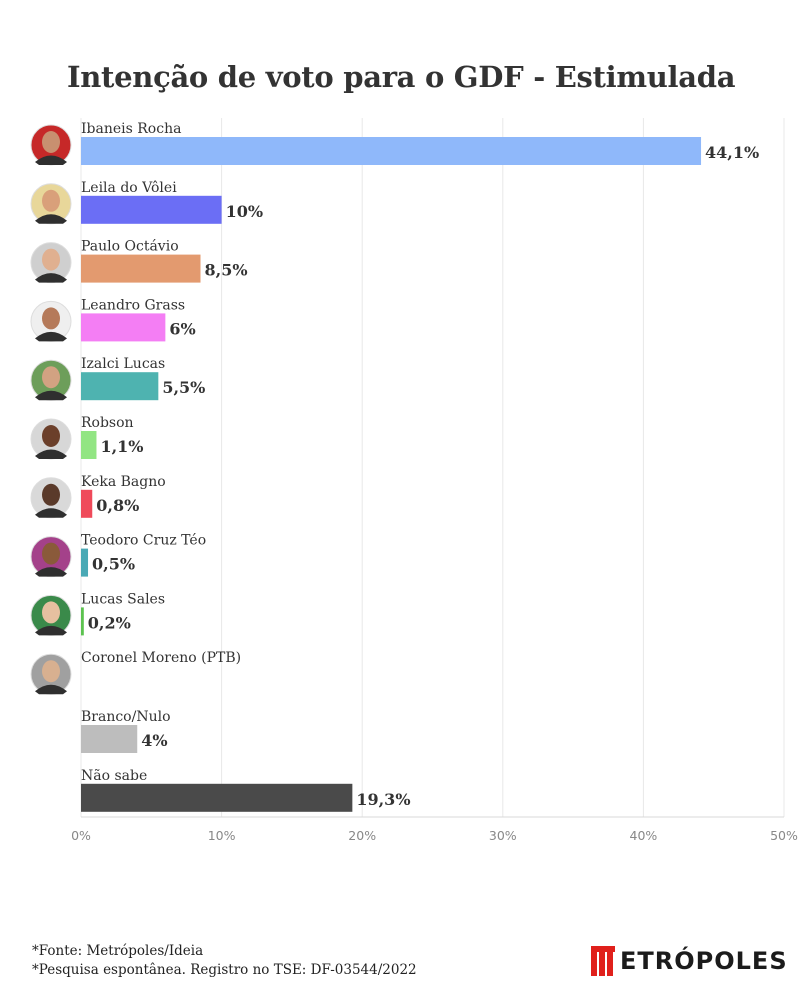 The image size is (800, 1000). Describe the element at coordinates (244, 211) in the screenshot. I see `value-label: 10%` at that location.